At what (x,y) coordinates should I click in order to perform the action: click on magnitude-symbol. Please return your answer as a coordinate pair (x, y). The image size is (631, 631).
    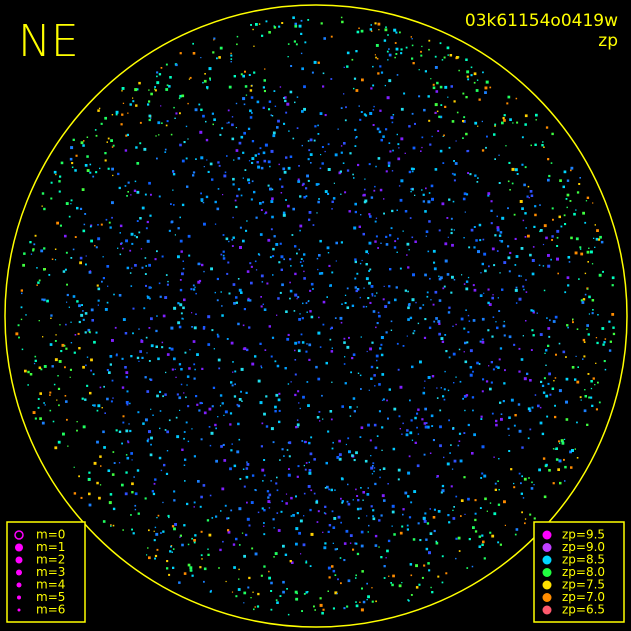
    Looking at the image, I should click on (19, 585).